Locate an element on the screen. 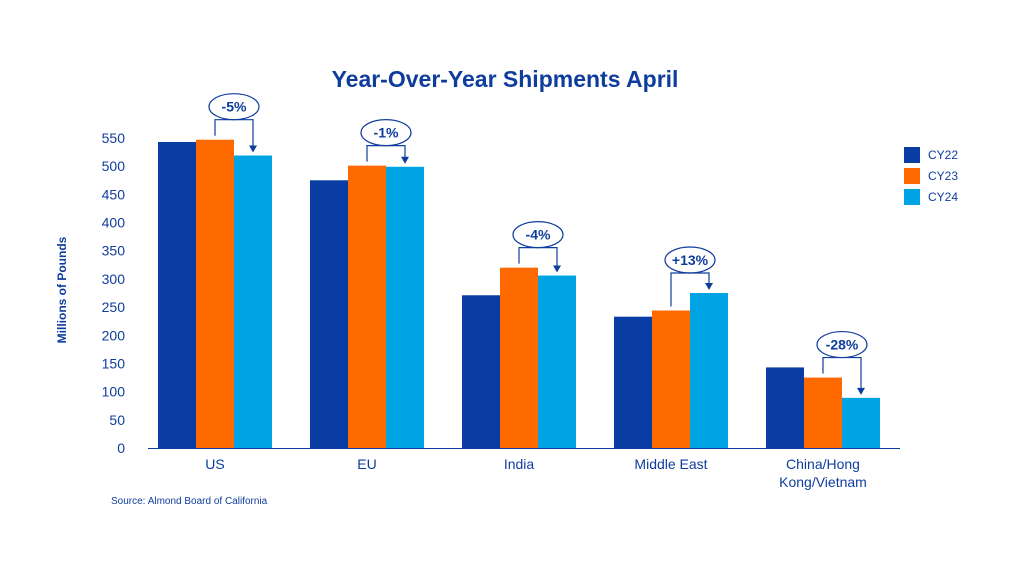 The width and height of the screenshot is (1024, 576). x-tick-label: China/Hong is located at coordinates (823, 464).